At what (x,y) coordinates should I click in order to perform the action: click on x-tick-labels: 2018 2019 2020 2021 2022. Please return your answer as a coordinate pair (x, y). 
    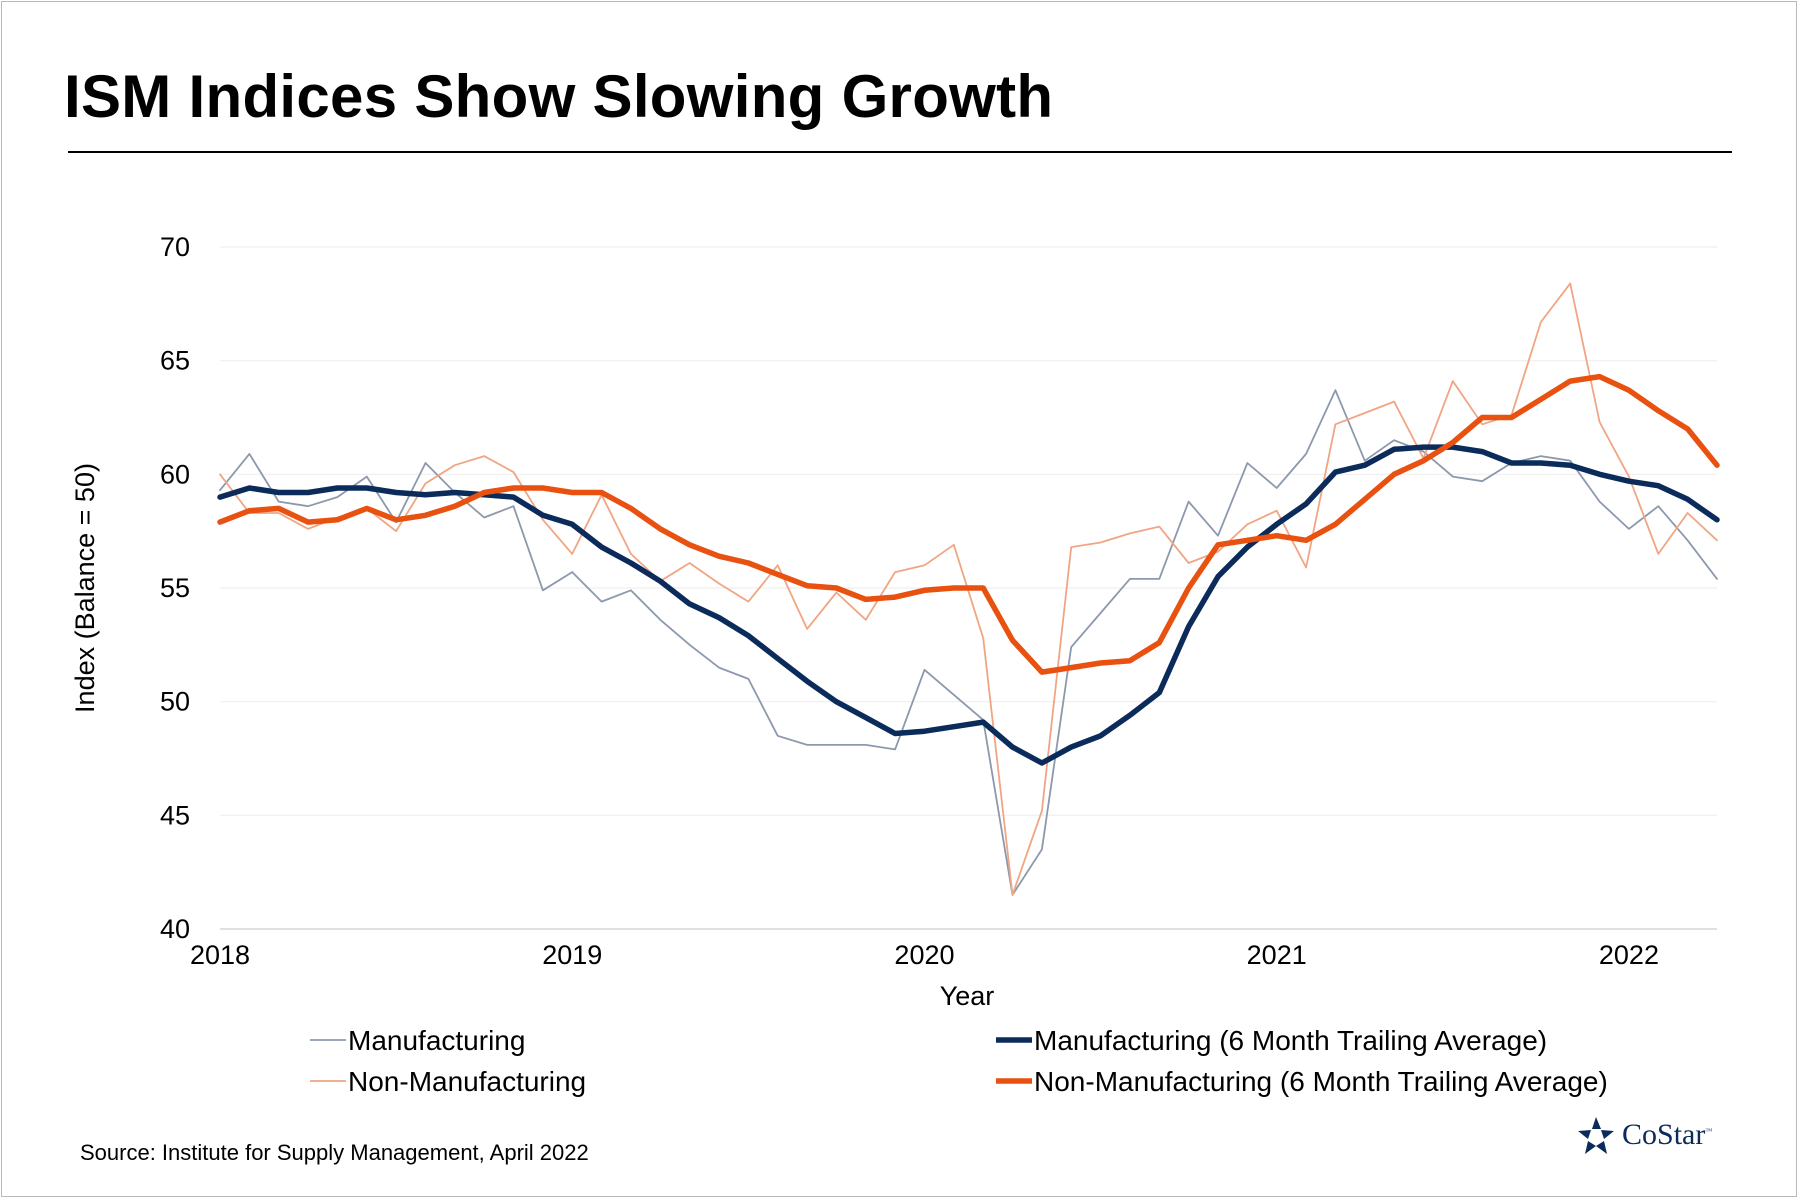
    Looking at the image, I should click on (924, 955).